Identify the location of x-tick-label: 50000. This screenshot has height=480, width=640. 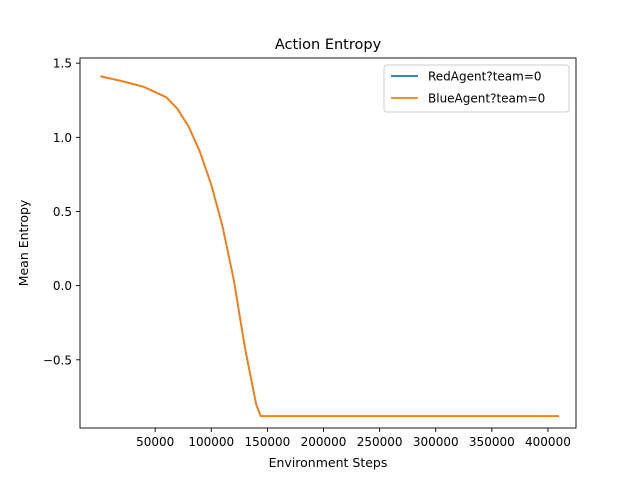
(155, 442).